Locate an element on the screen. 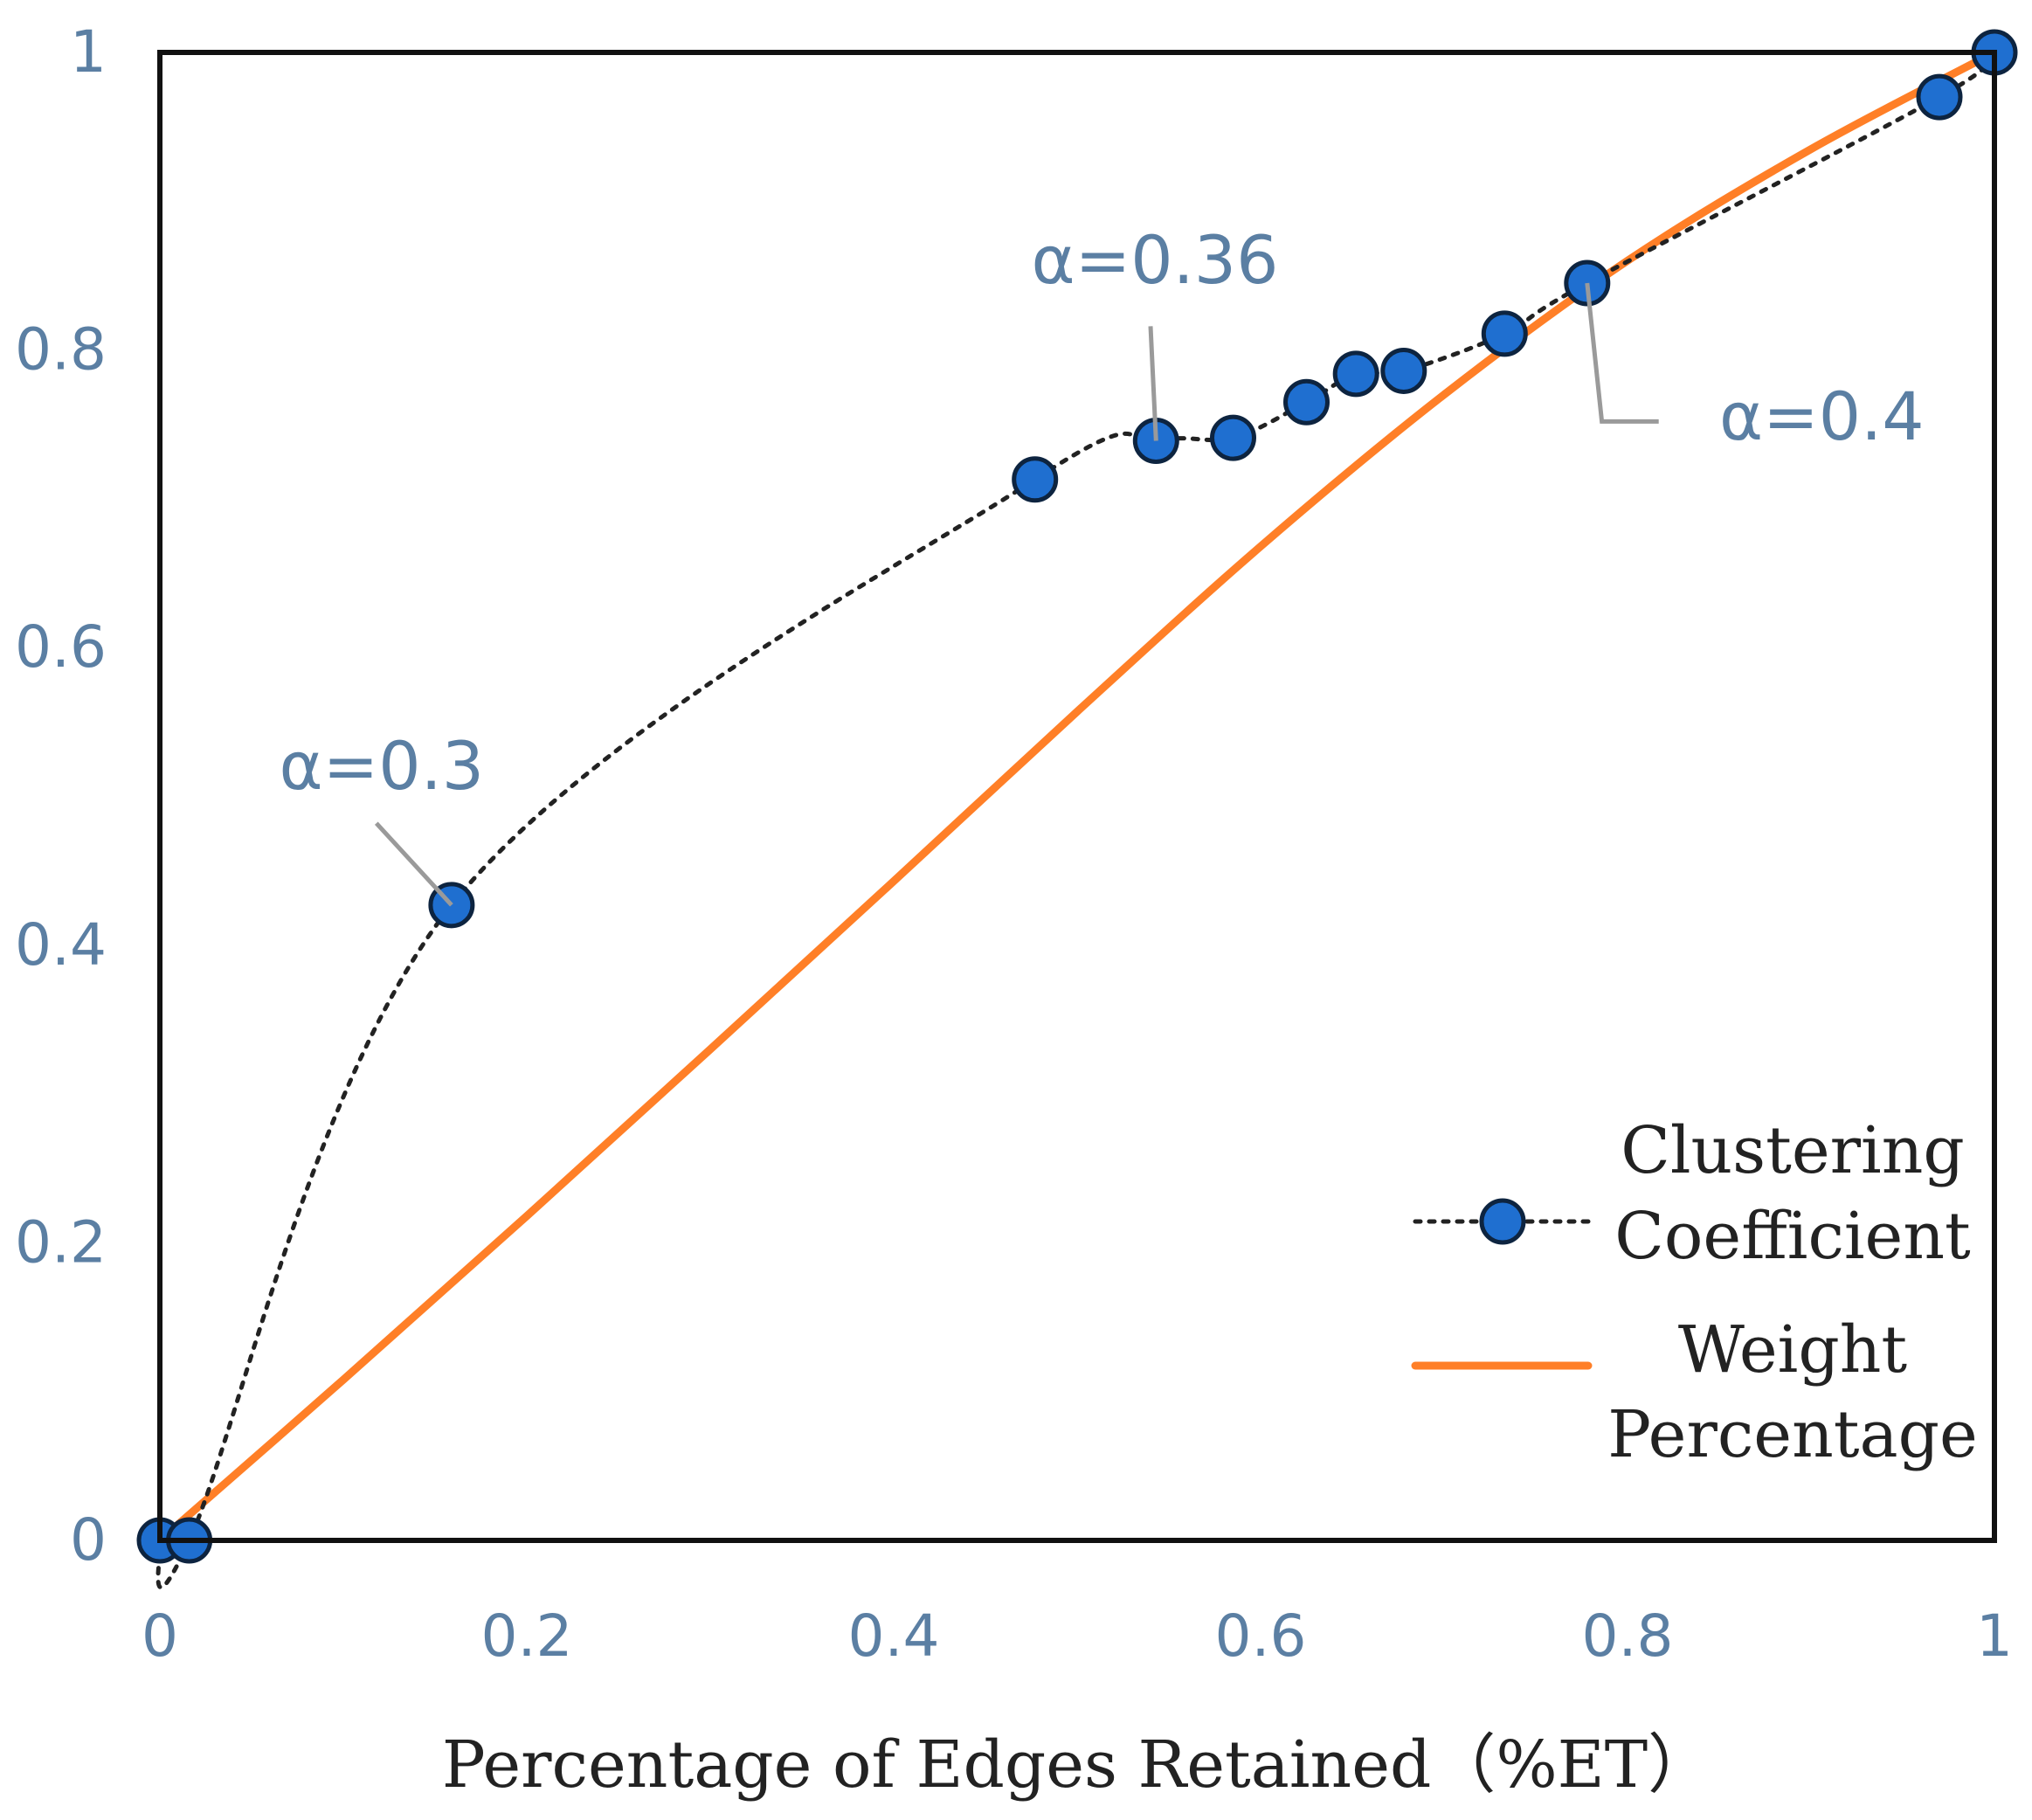 The image size is (2032, 1820). legend-clustering-marker is located at coordinates (1502, 1221).